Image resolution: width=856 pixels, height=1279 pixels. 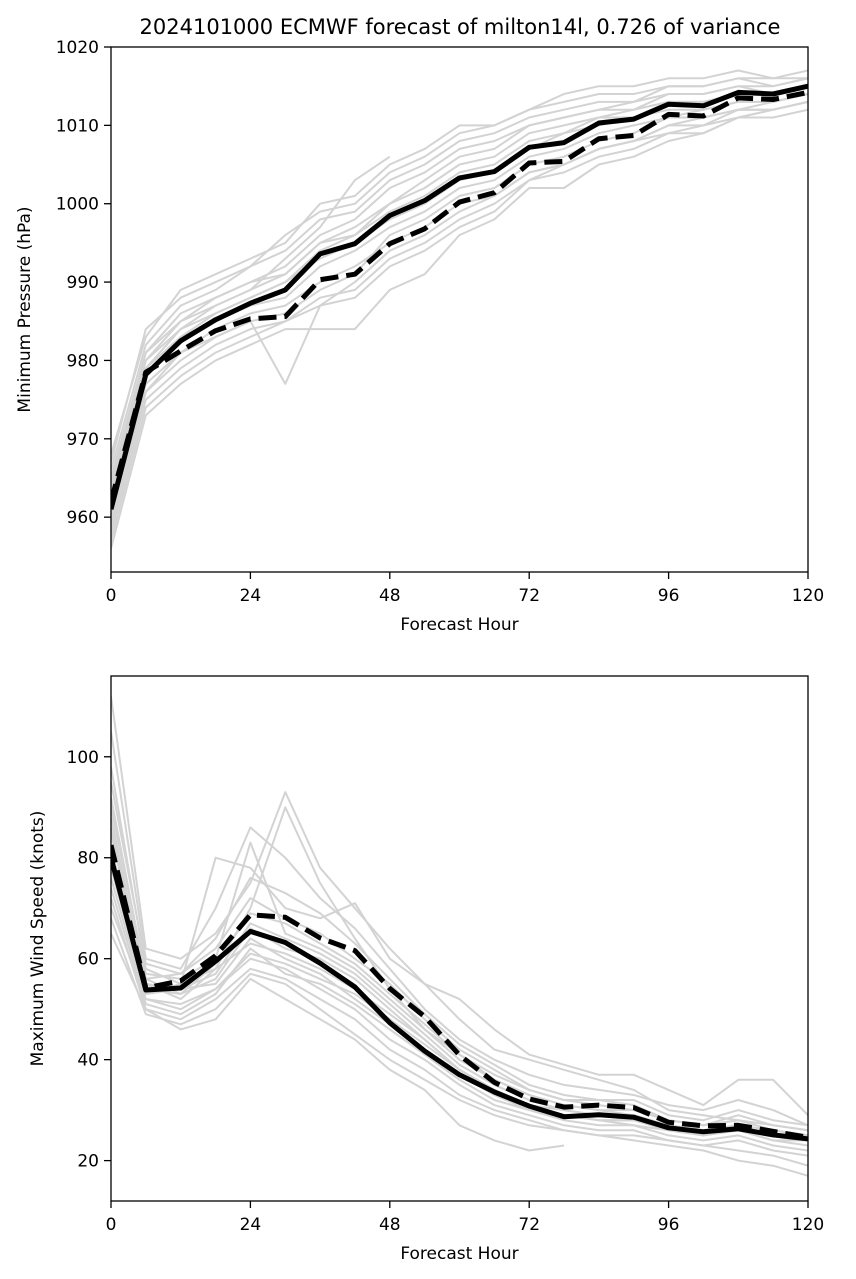 I want to click on y-axis-label: Minimum Pressure (hPa), so click(x=25, y=309).